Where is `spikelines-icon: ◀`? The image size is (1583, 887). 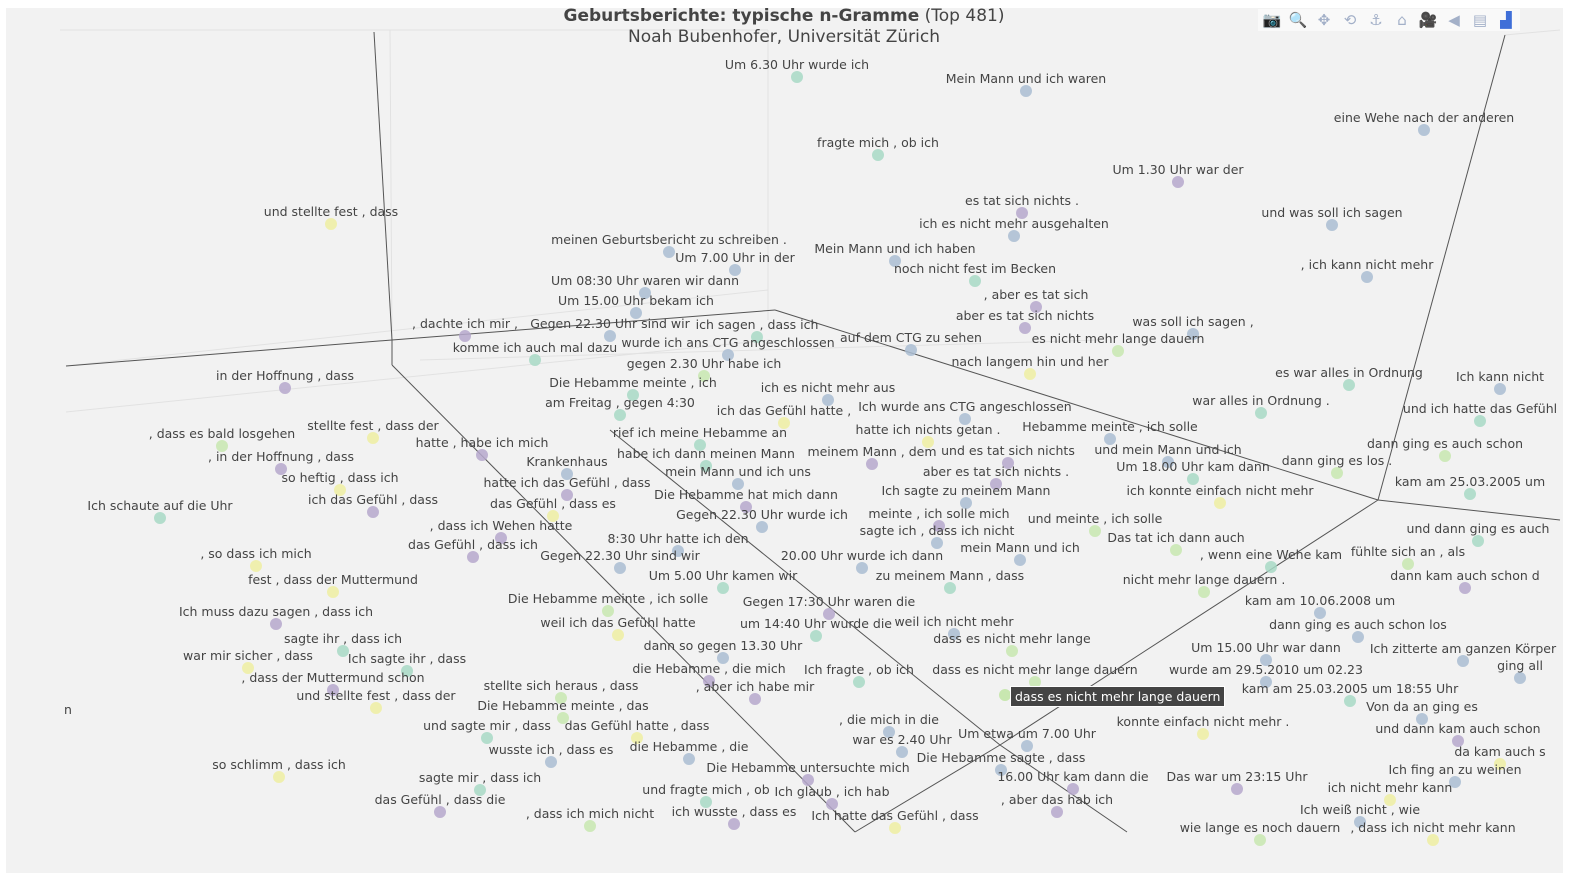
spikelines-icon: ◀ is located at coordinates (1454, 20).